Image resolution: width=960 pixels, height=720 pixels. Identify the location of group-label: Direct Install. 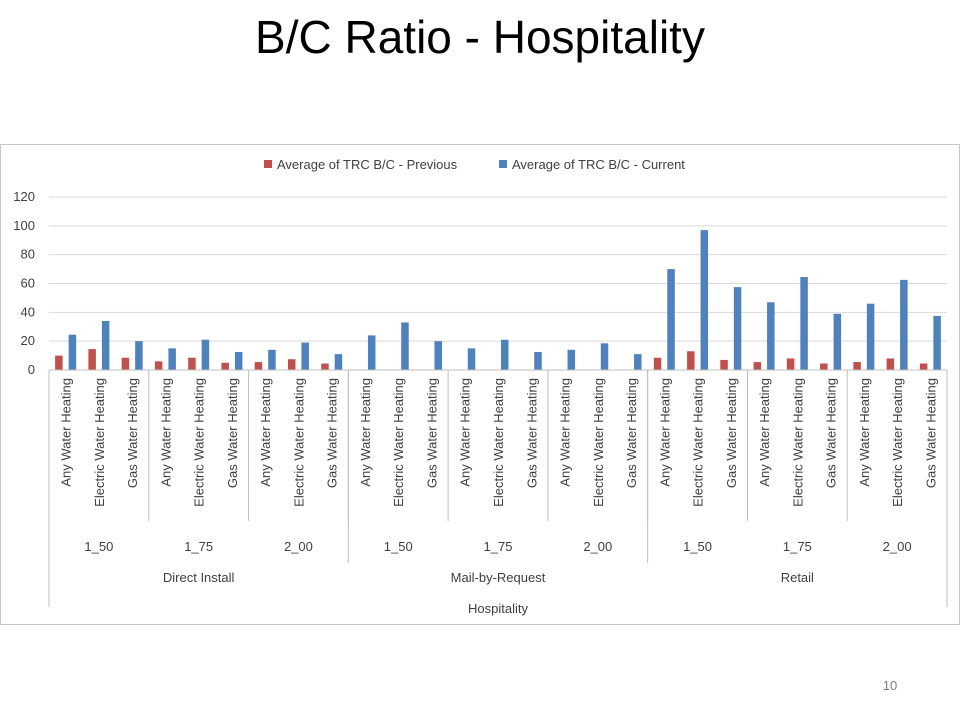
(199, 577).